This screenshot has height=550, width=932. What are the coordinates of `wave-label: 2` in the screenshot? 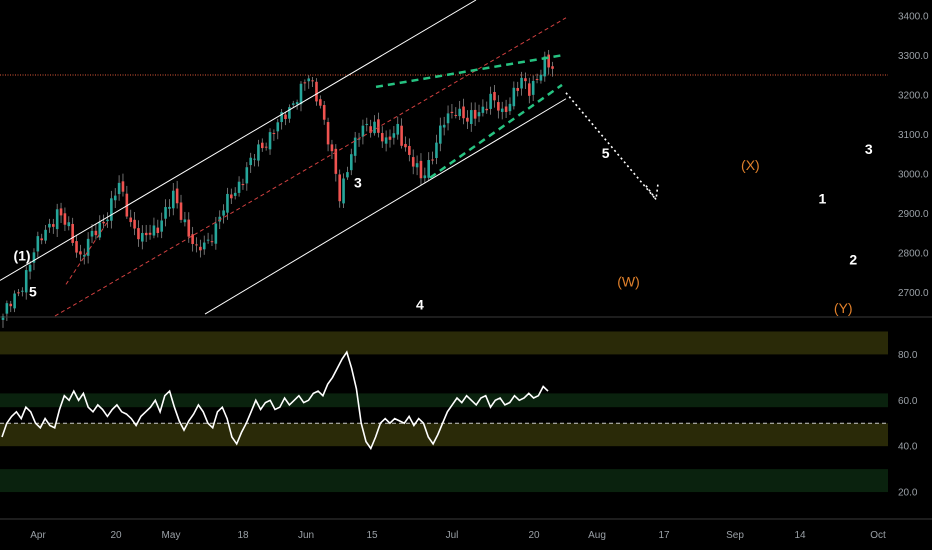 It's located at (853, 260).